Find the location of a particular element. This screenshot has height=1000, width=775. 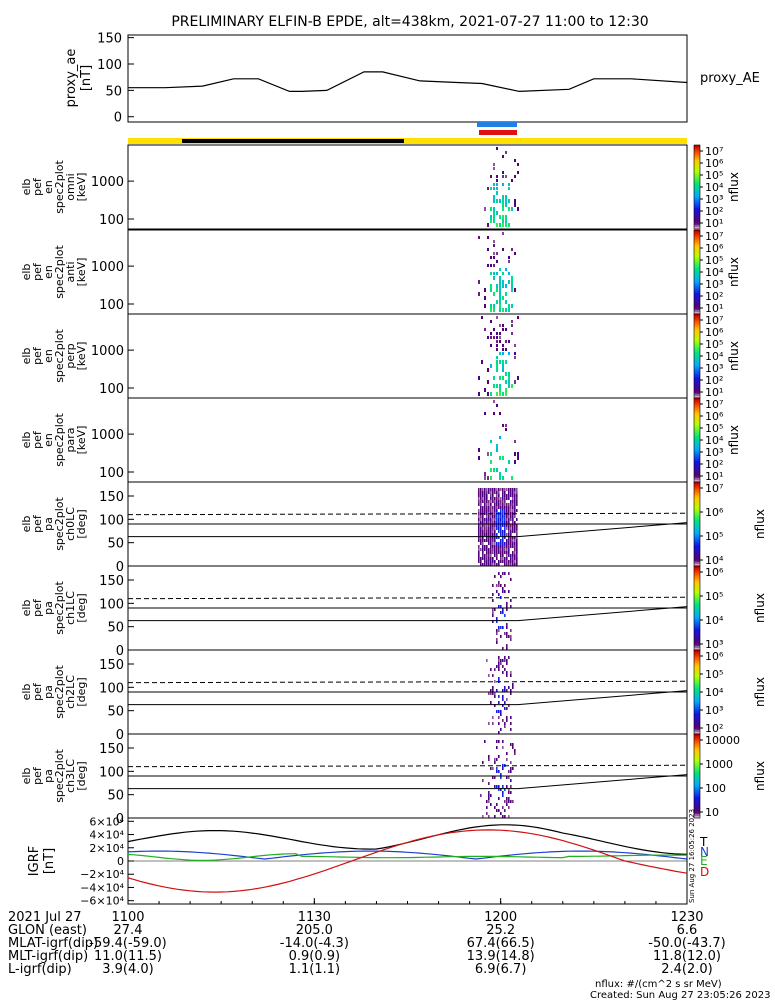

panel-ylabel: elb is located at coordinates (26, 524).